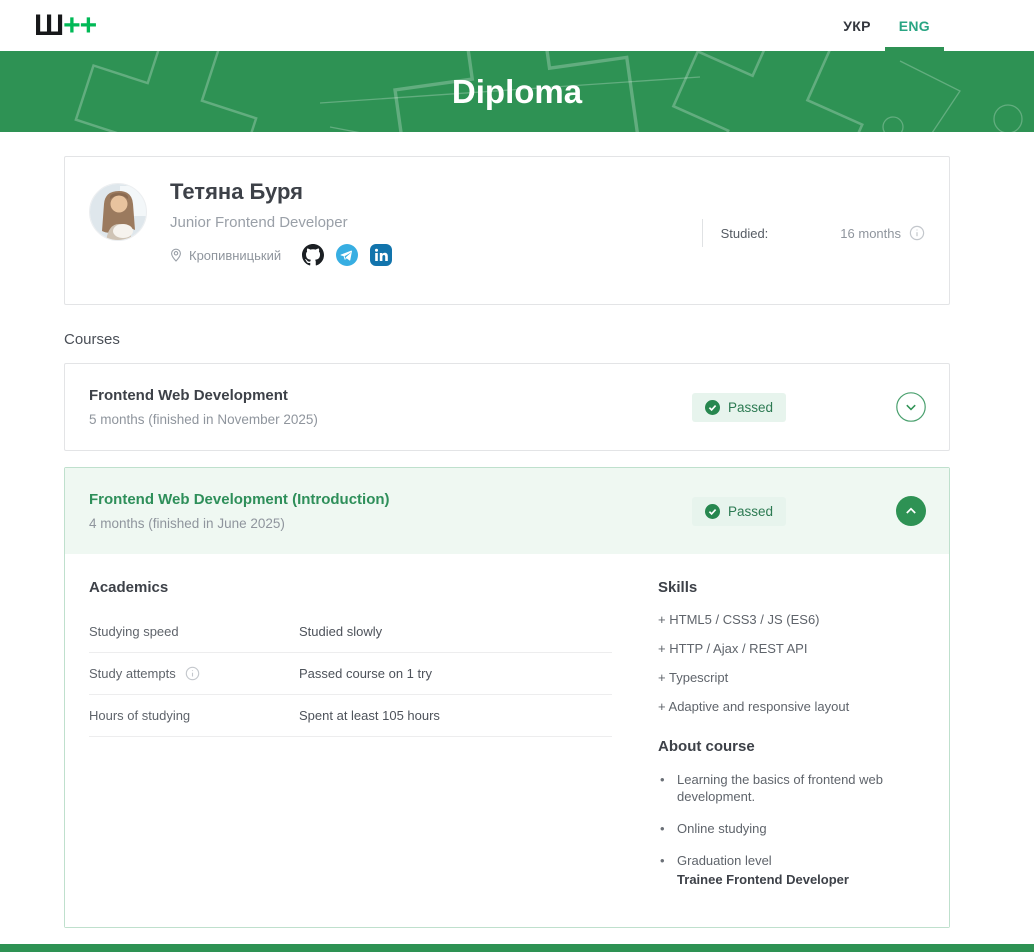 This screenshot has height=952, width=1034. I want to click on studied-value: 16 months, so click(870, 233).